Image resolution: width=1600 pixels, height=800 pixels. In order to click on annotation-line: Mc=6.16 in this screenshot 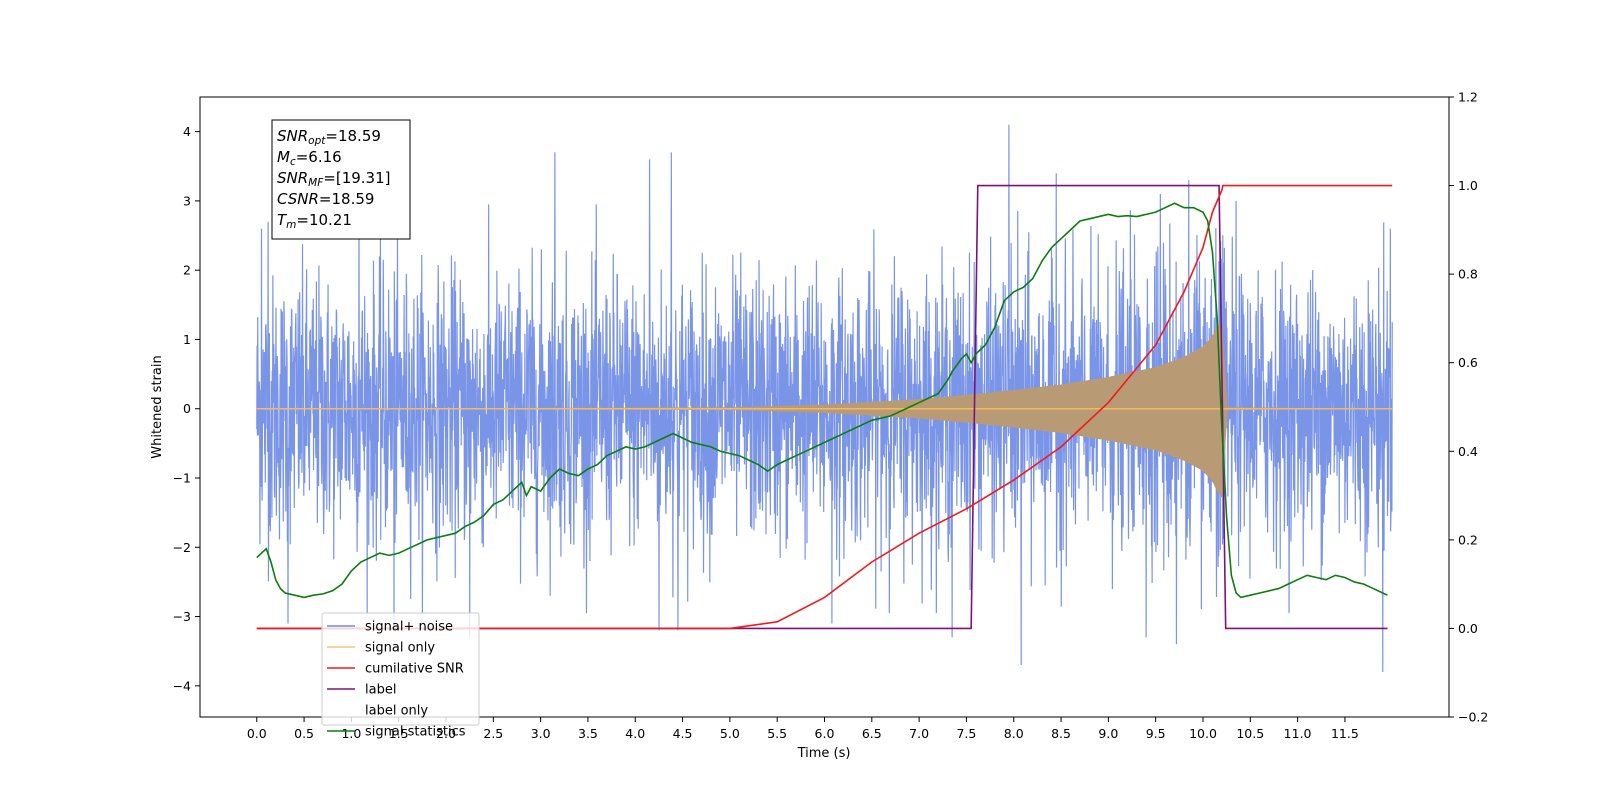, I will do `click(309, 158)`.